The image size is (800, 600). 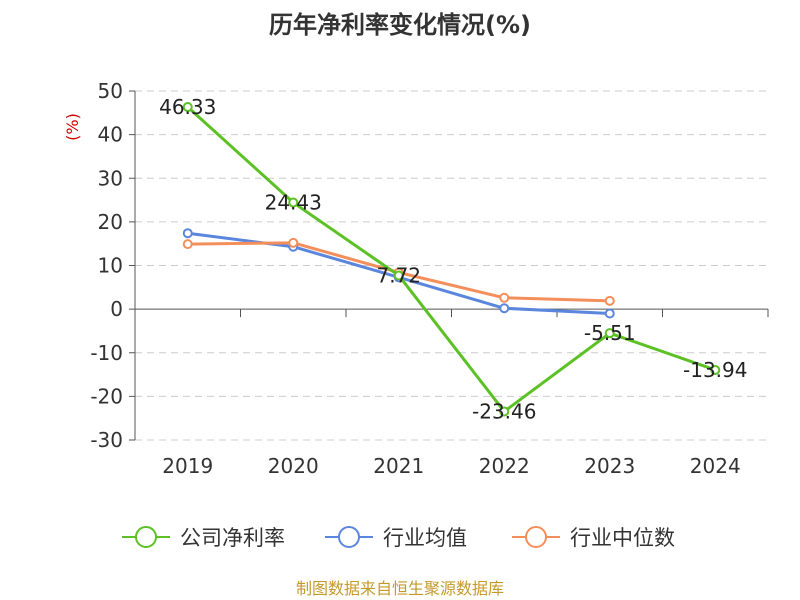 I want to click on y-tick-label: 40, so click(x=110, y=135).